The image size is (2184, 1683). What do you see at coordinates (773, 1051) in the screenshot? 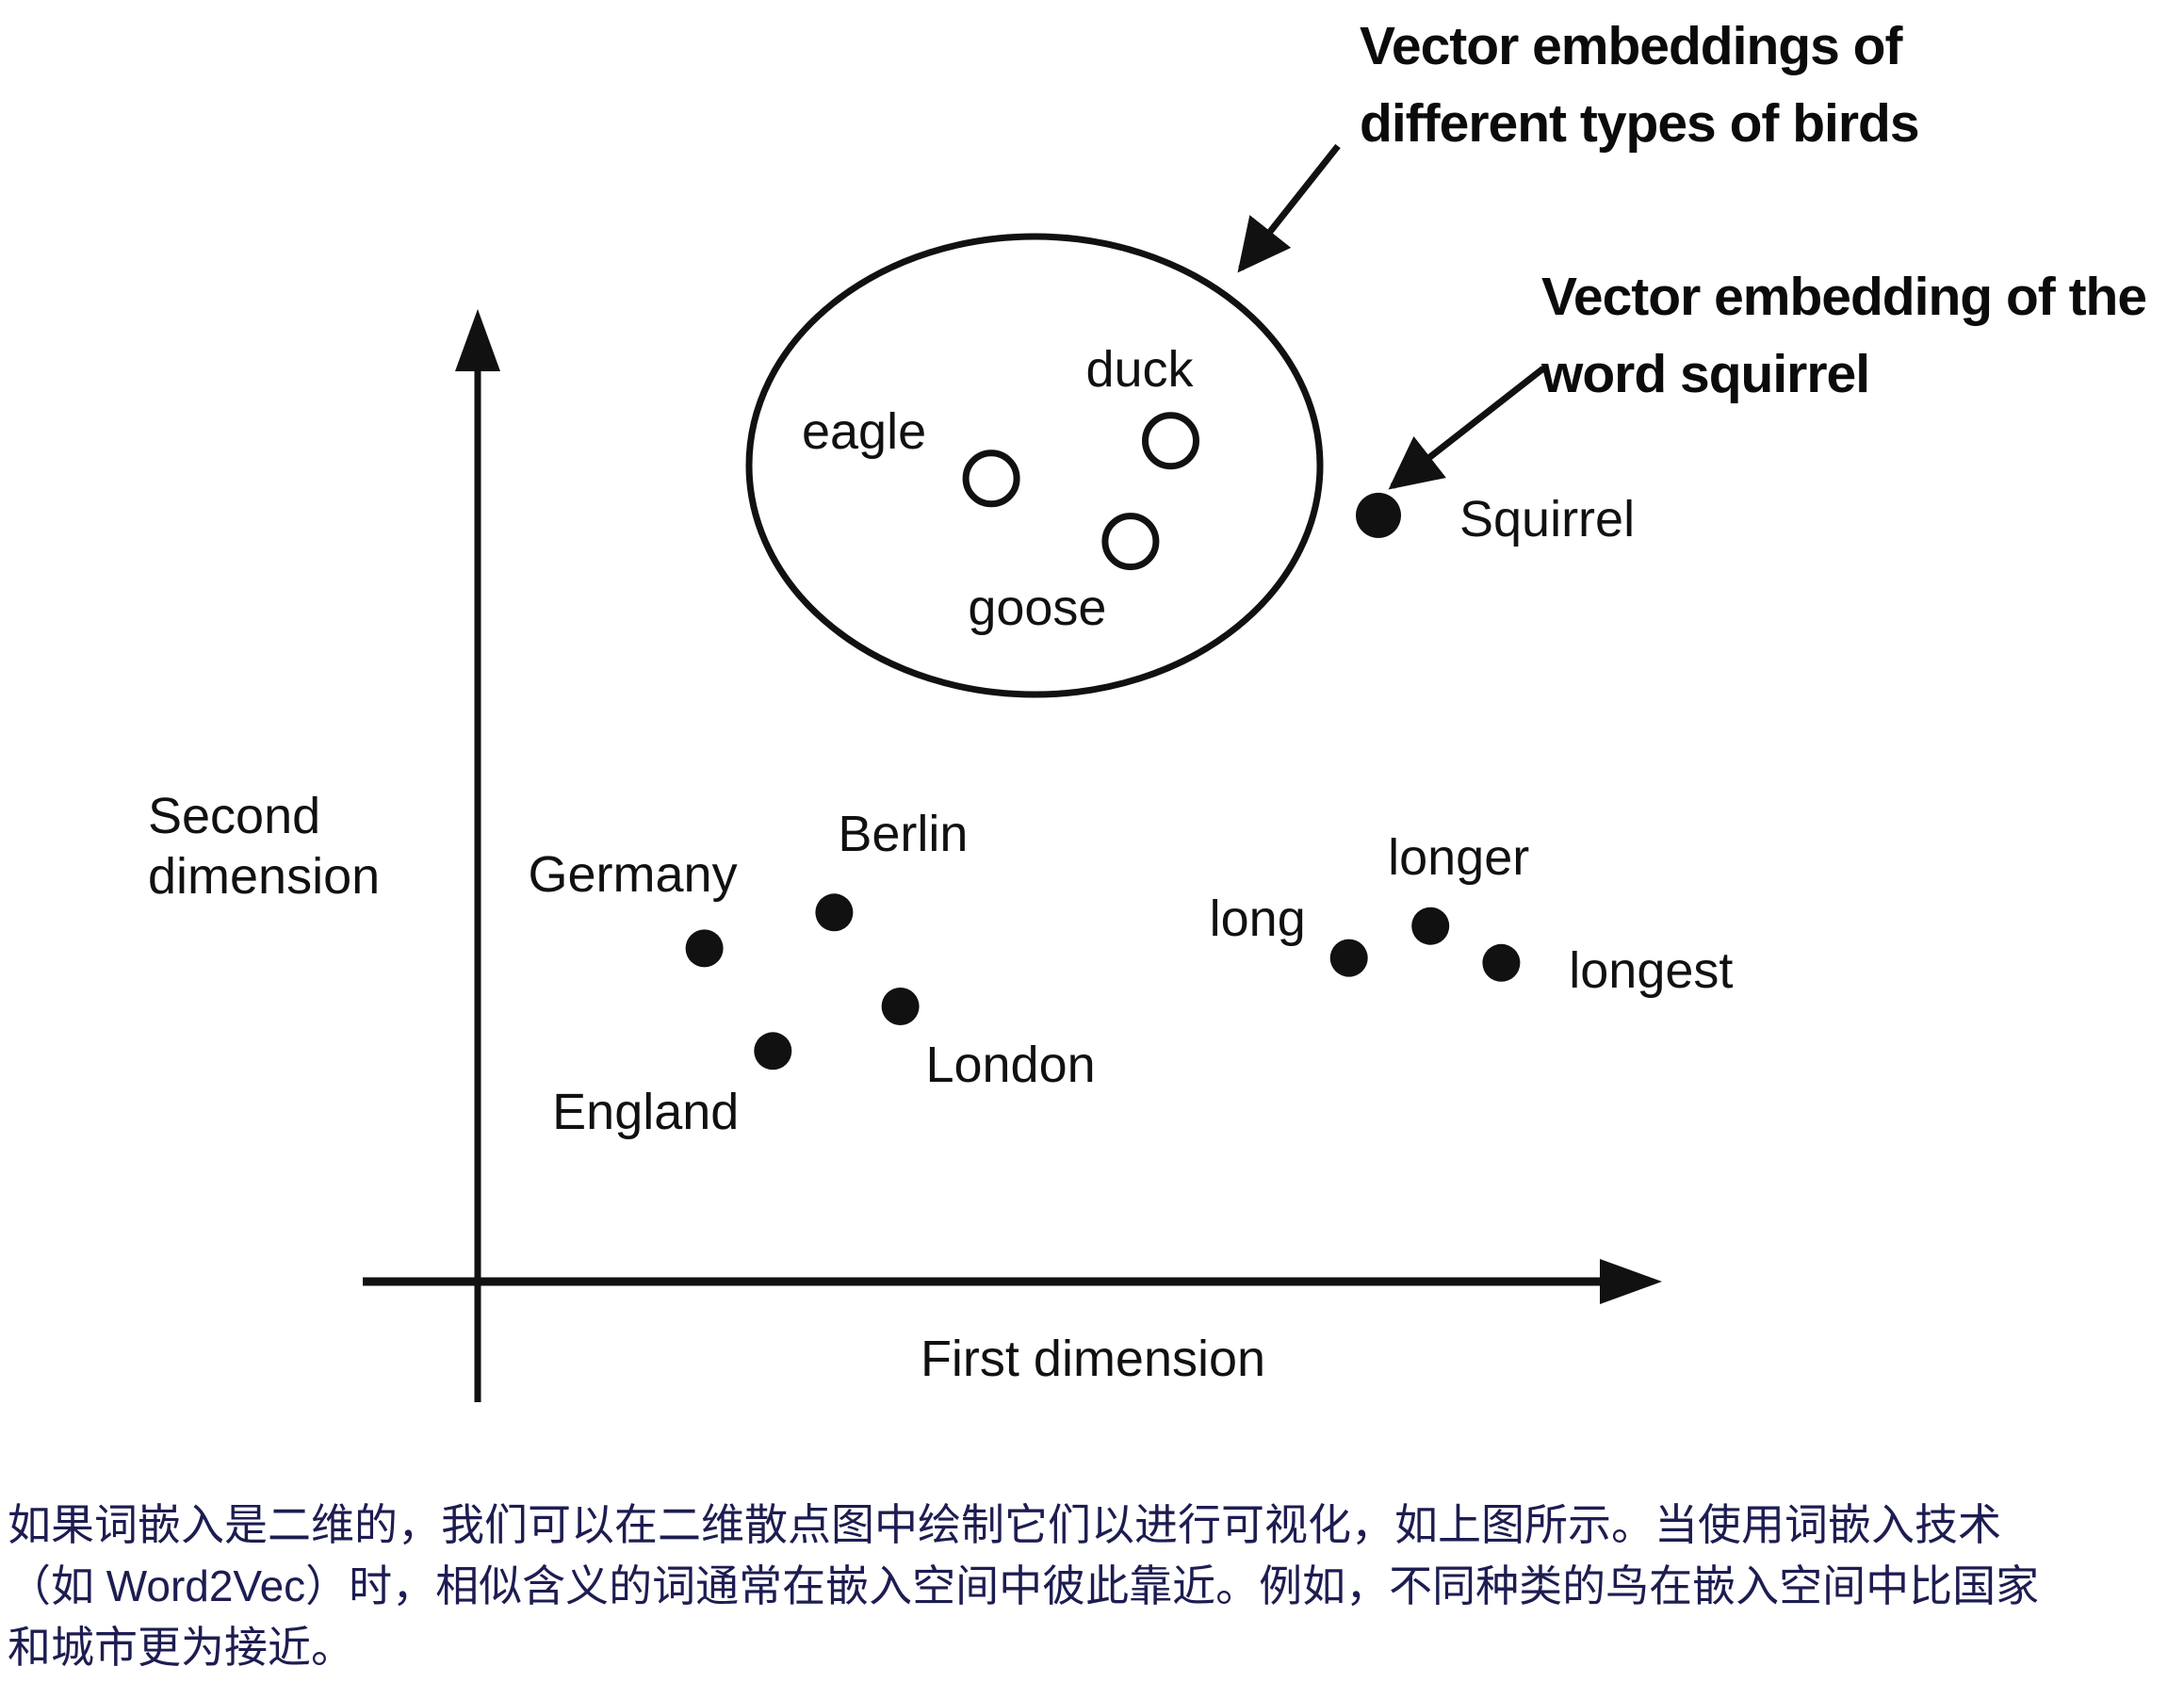
I see `data-point-england` at bounding box center [773, 1051].